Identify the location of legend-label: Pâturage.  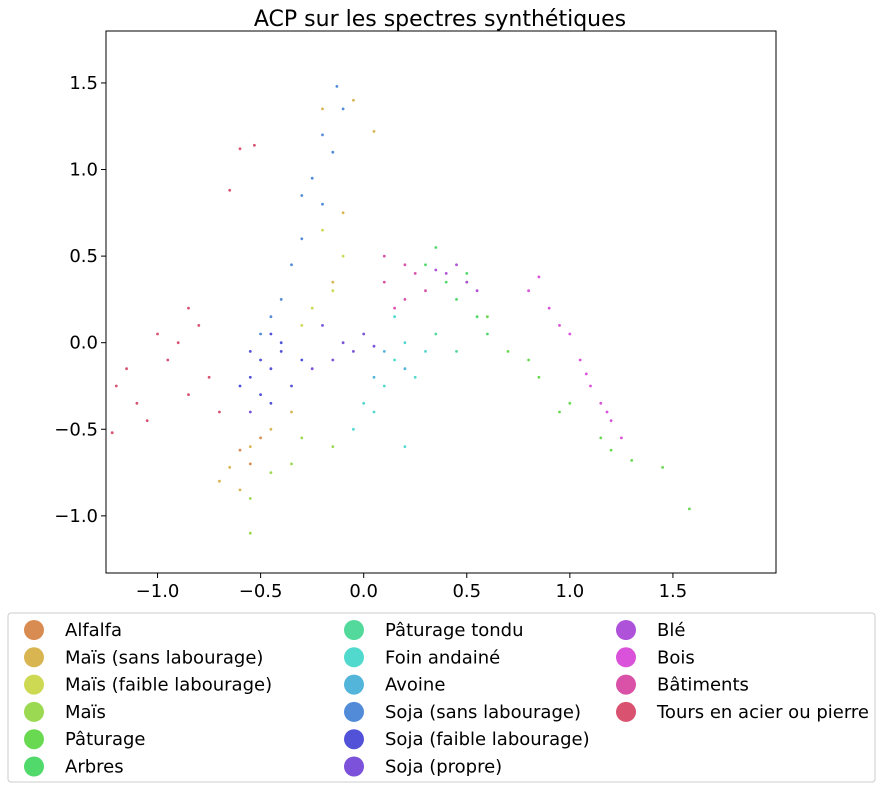
(105, 739).